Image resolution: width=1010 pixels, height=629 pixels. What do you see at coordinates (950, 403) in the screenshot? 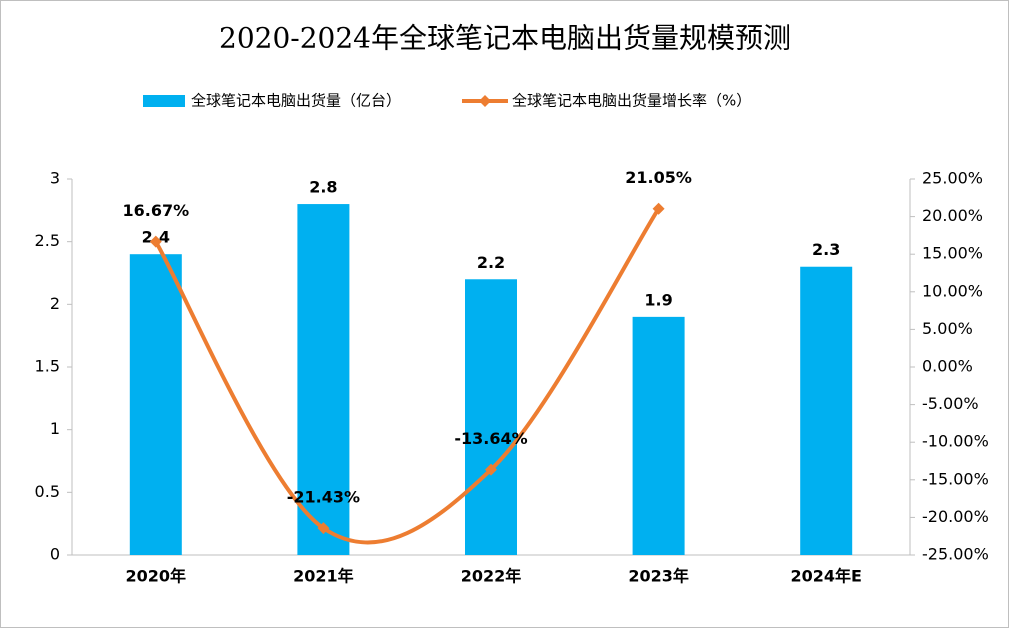
I see `y2-tick-label: -5.00%` at bounding box center [950, 403].